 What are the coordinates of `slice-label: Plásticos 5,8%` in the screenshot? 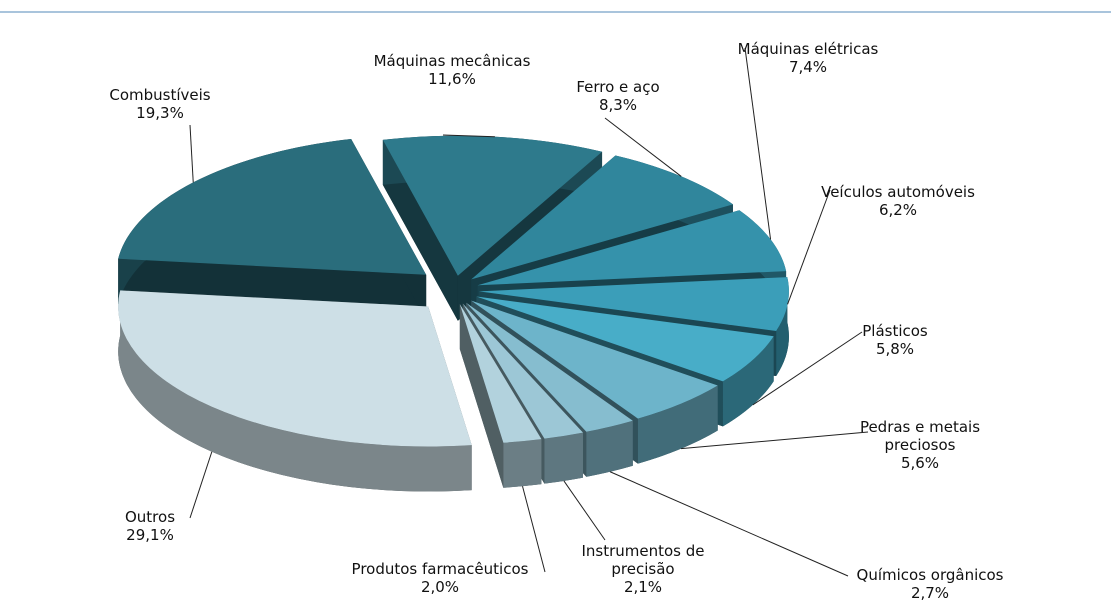 It's located at (895, 340).